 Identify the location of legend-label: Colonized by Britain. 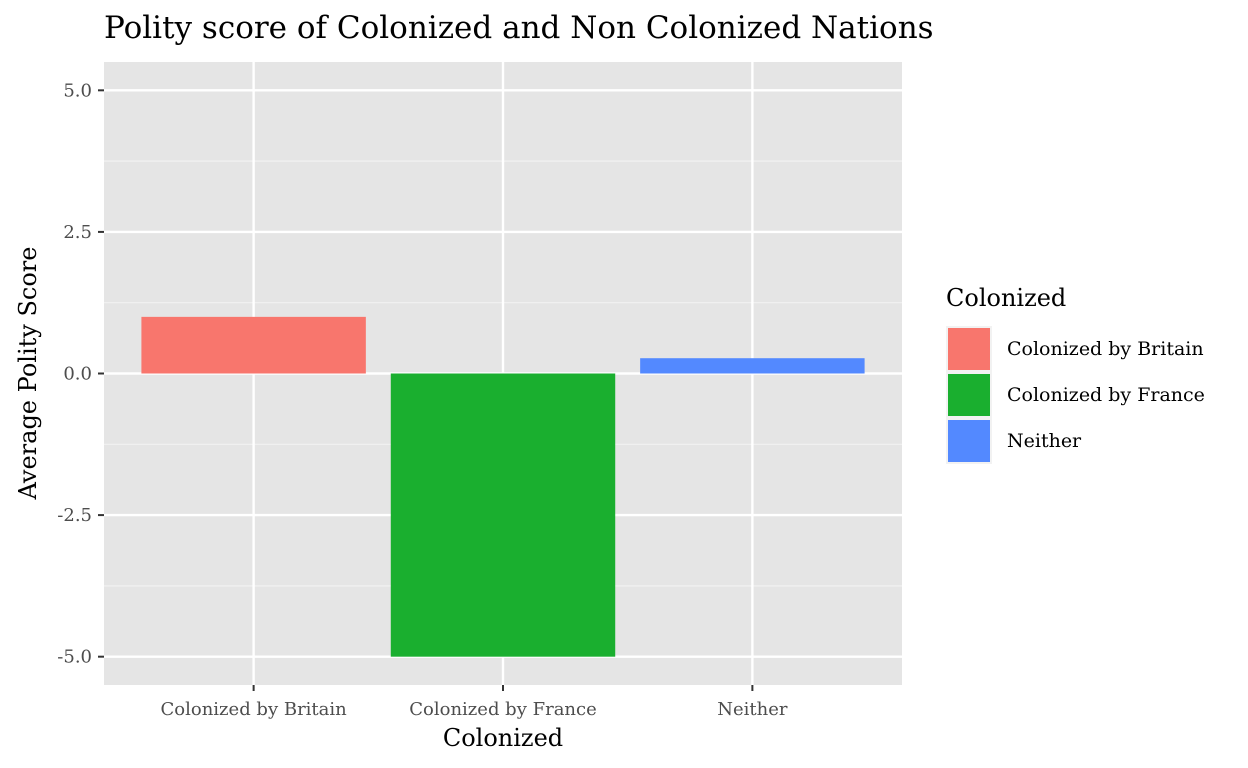
(1105, 349).